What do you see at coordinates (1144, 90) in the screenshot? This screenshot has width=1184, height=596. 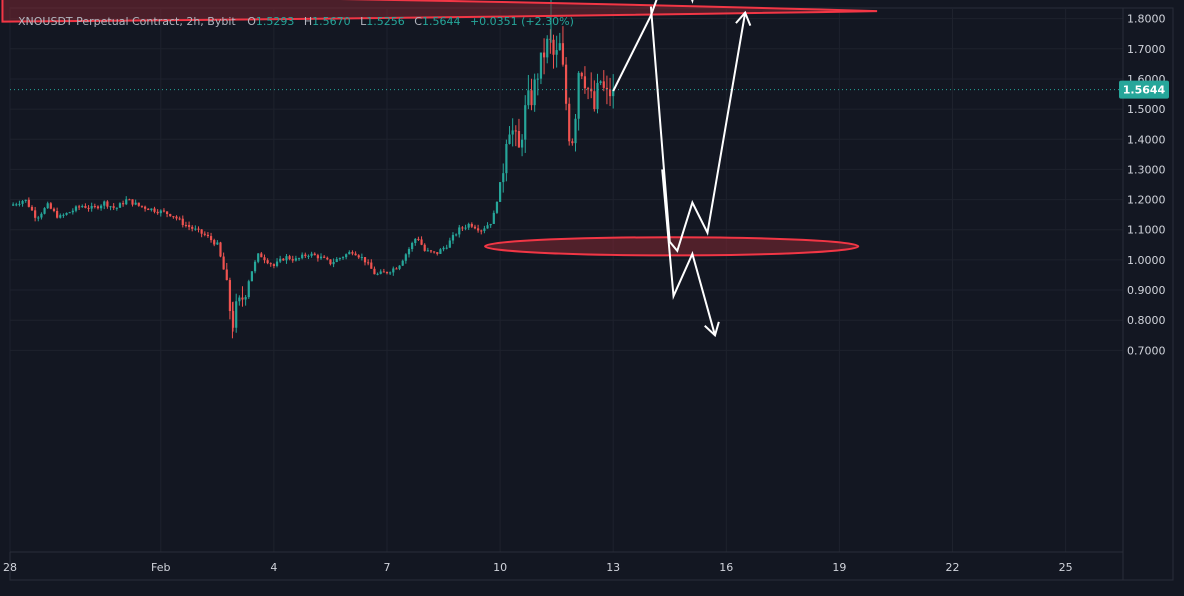 I see `last-price-tag: 1.5644` at bounding box center [1144, 90].